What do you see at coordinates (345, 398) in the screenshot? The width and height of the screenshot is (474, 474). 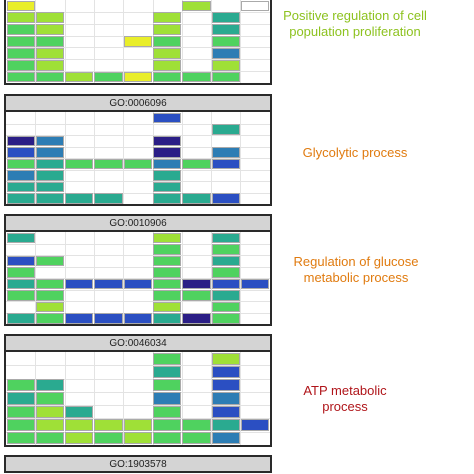 I see `panel-process-label: ATP metabolic process` at bounding box center [345, 398].